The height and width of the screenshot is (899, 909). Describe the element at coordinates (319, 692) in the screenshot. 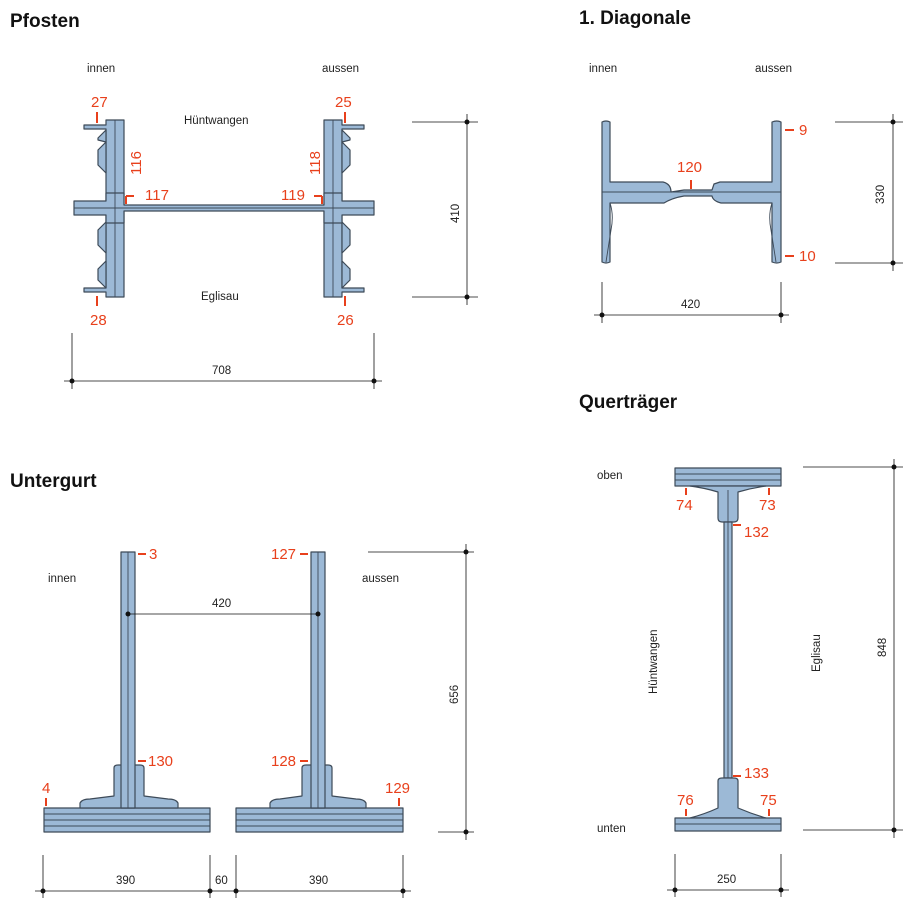

I see `untergurt-right-profile` at that location.